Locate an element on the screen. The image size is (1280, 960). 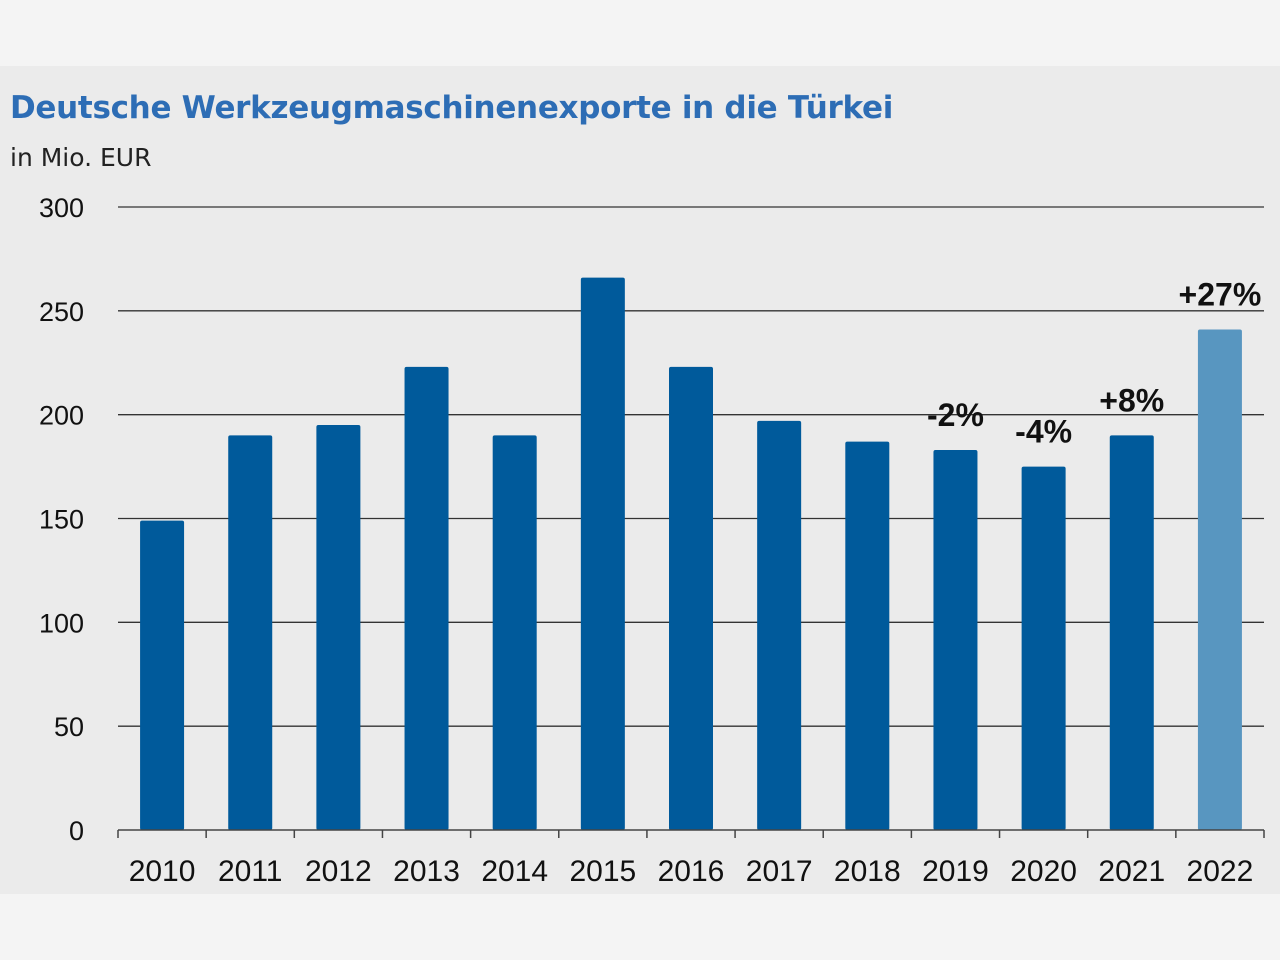
bar-2014 is located at coordinates (514, 632).